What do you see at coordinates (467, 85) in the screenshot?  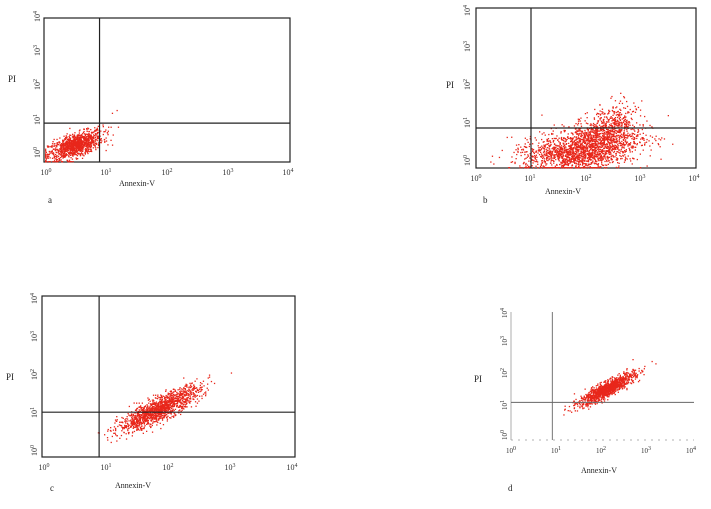 I see `y-tick-labels: 100 101 102 103 104` at bounding box center [467, 85].